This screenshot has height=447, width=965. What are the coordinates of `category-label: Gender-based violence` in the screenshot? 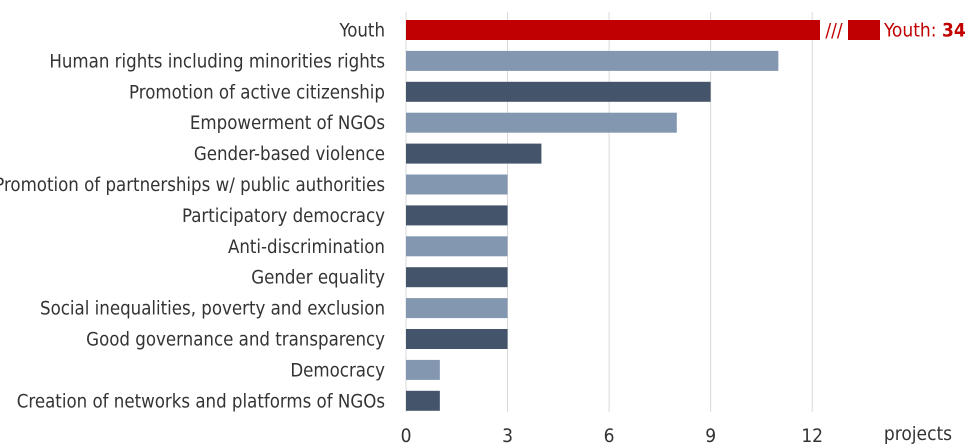 It's located at (289, 154).